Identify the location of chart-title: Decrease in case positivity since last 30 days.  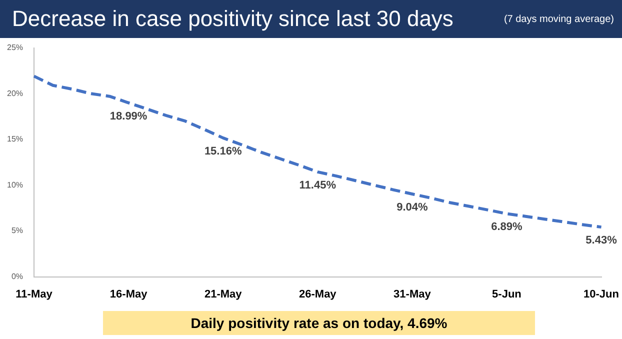
(233, 19).